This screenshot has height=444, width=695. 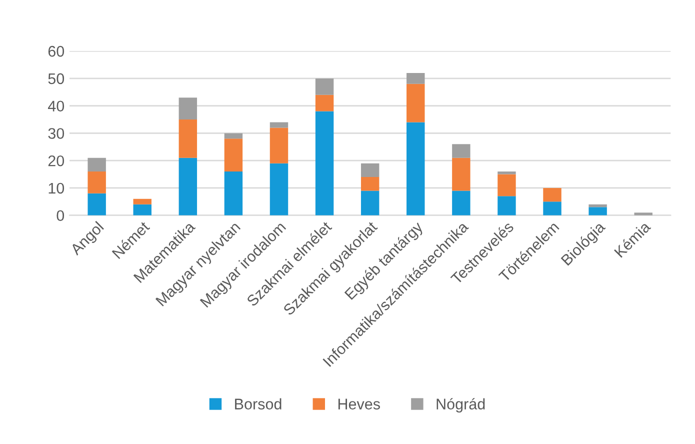 I want to click on y-tick-label: 20, so click(x=56, y=160).